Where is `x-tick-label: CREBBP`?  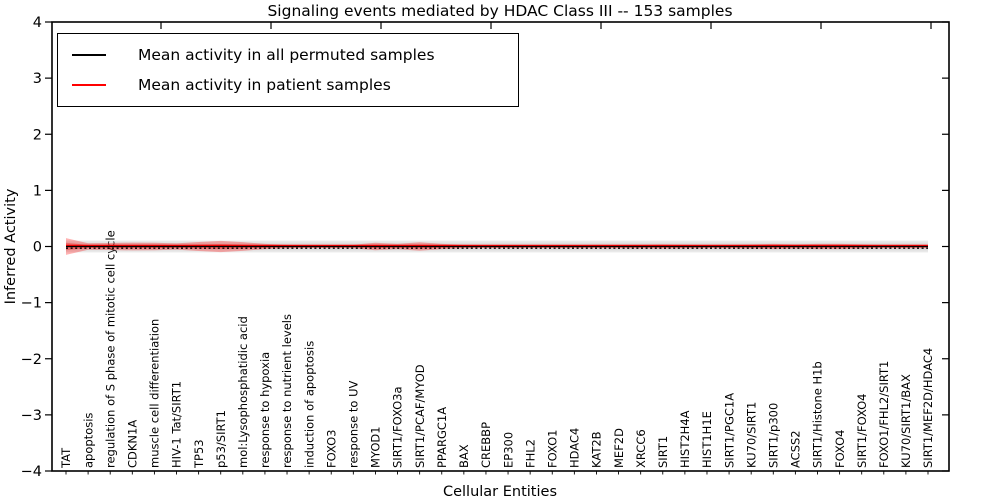
x-tick-label: CREBBP is located at coordinates (486, 445).